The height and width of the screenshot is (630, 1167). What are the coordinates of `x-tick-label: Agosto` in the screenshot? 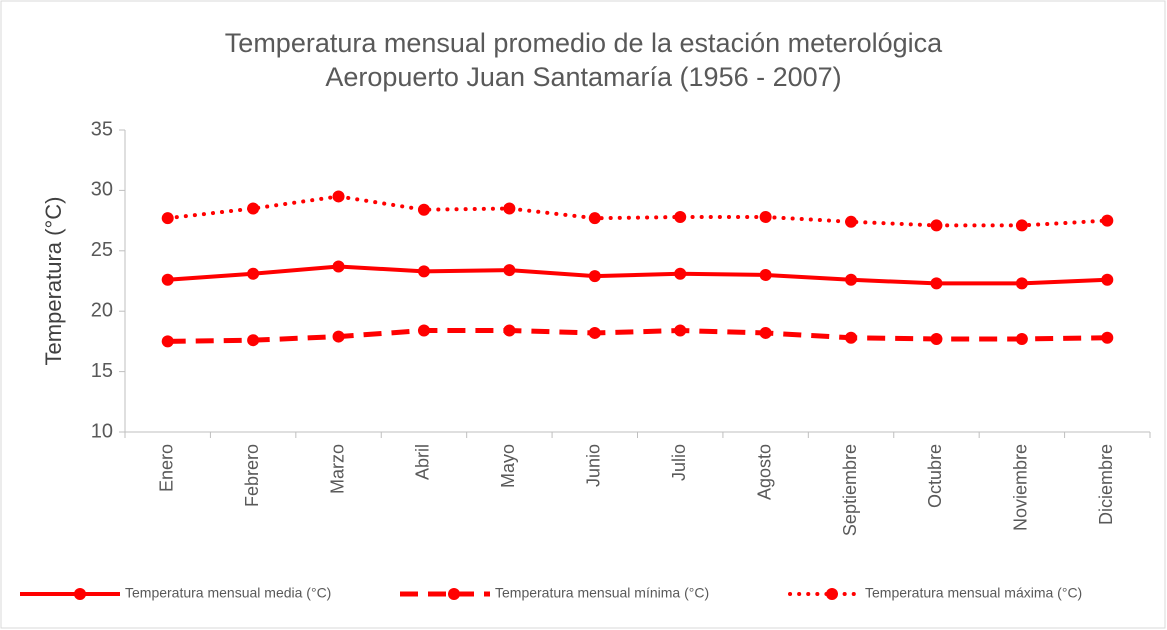 It's located at (764, 472).